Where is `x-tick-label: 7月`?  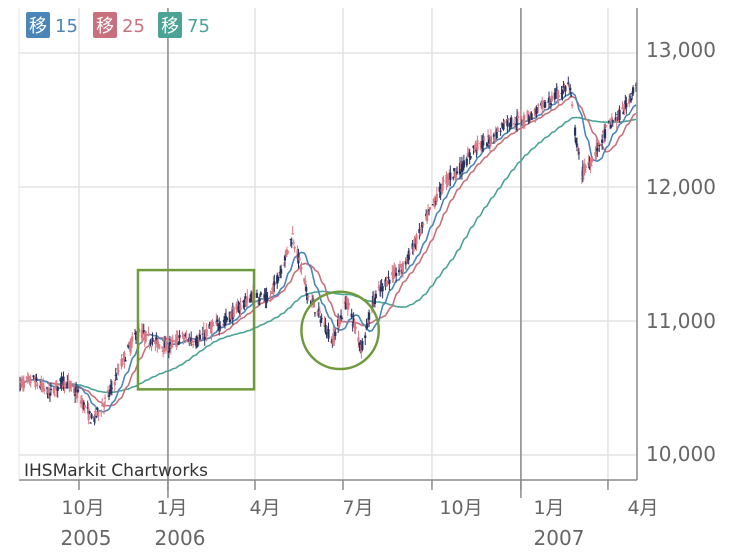 x-tick-label: 7月 is located at coordinates (357, 508).